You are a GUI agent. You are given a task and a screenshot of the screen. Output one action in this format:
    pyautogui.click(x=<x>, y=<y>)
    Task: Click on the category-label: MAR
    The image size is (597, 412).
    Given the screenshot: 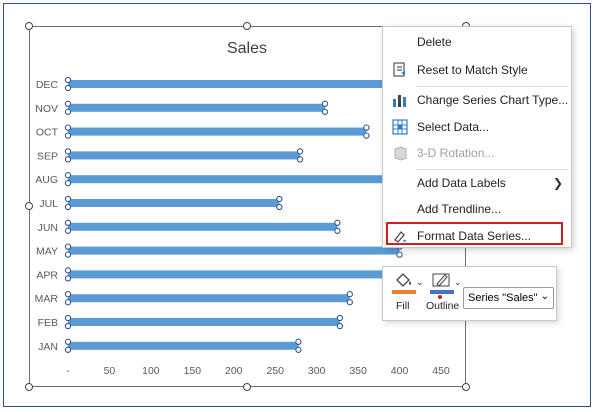 What is the action you would take?
    pyautogui.click(x=47, y=299)
    